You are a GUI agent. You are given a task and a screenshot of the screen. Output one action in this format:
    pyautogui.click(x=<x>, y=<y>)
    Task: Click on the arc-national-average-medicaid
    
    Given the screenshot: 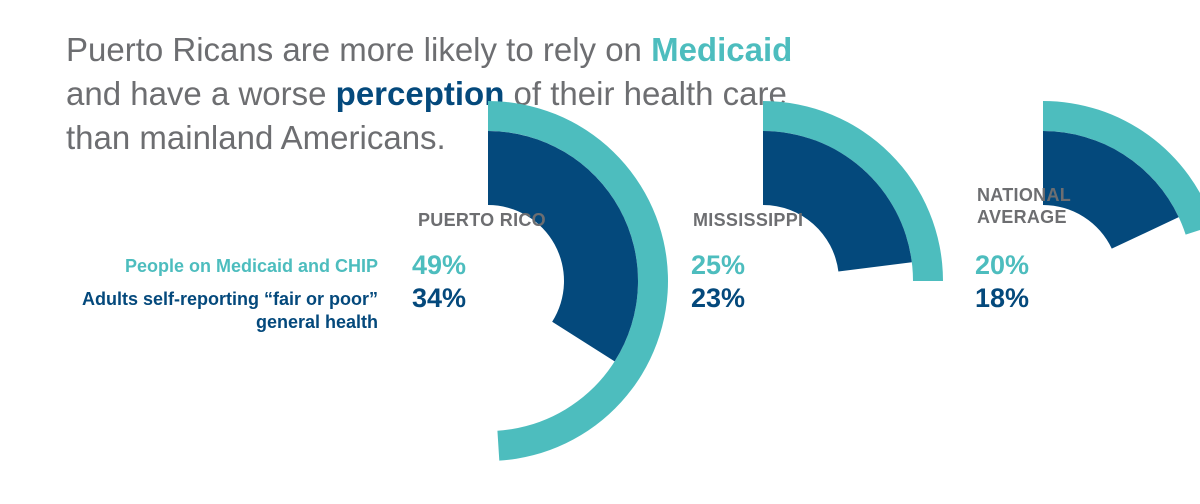 What is the action you would take?
    pyautogui.click(x=1121, y=168)
    